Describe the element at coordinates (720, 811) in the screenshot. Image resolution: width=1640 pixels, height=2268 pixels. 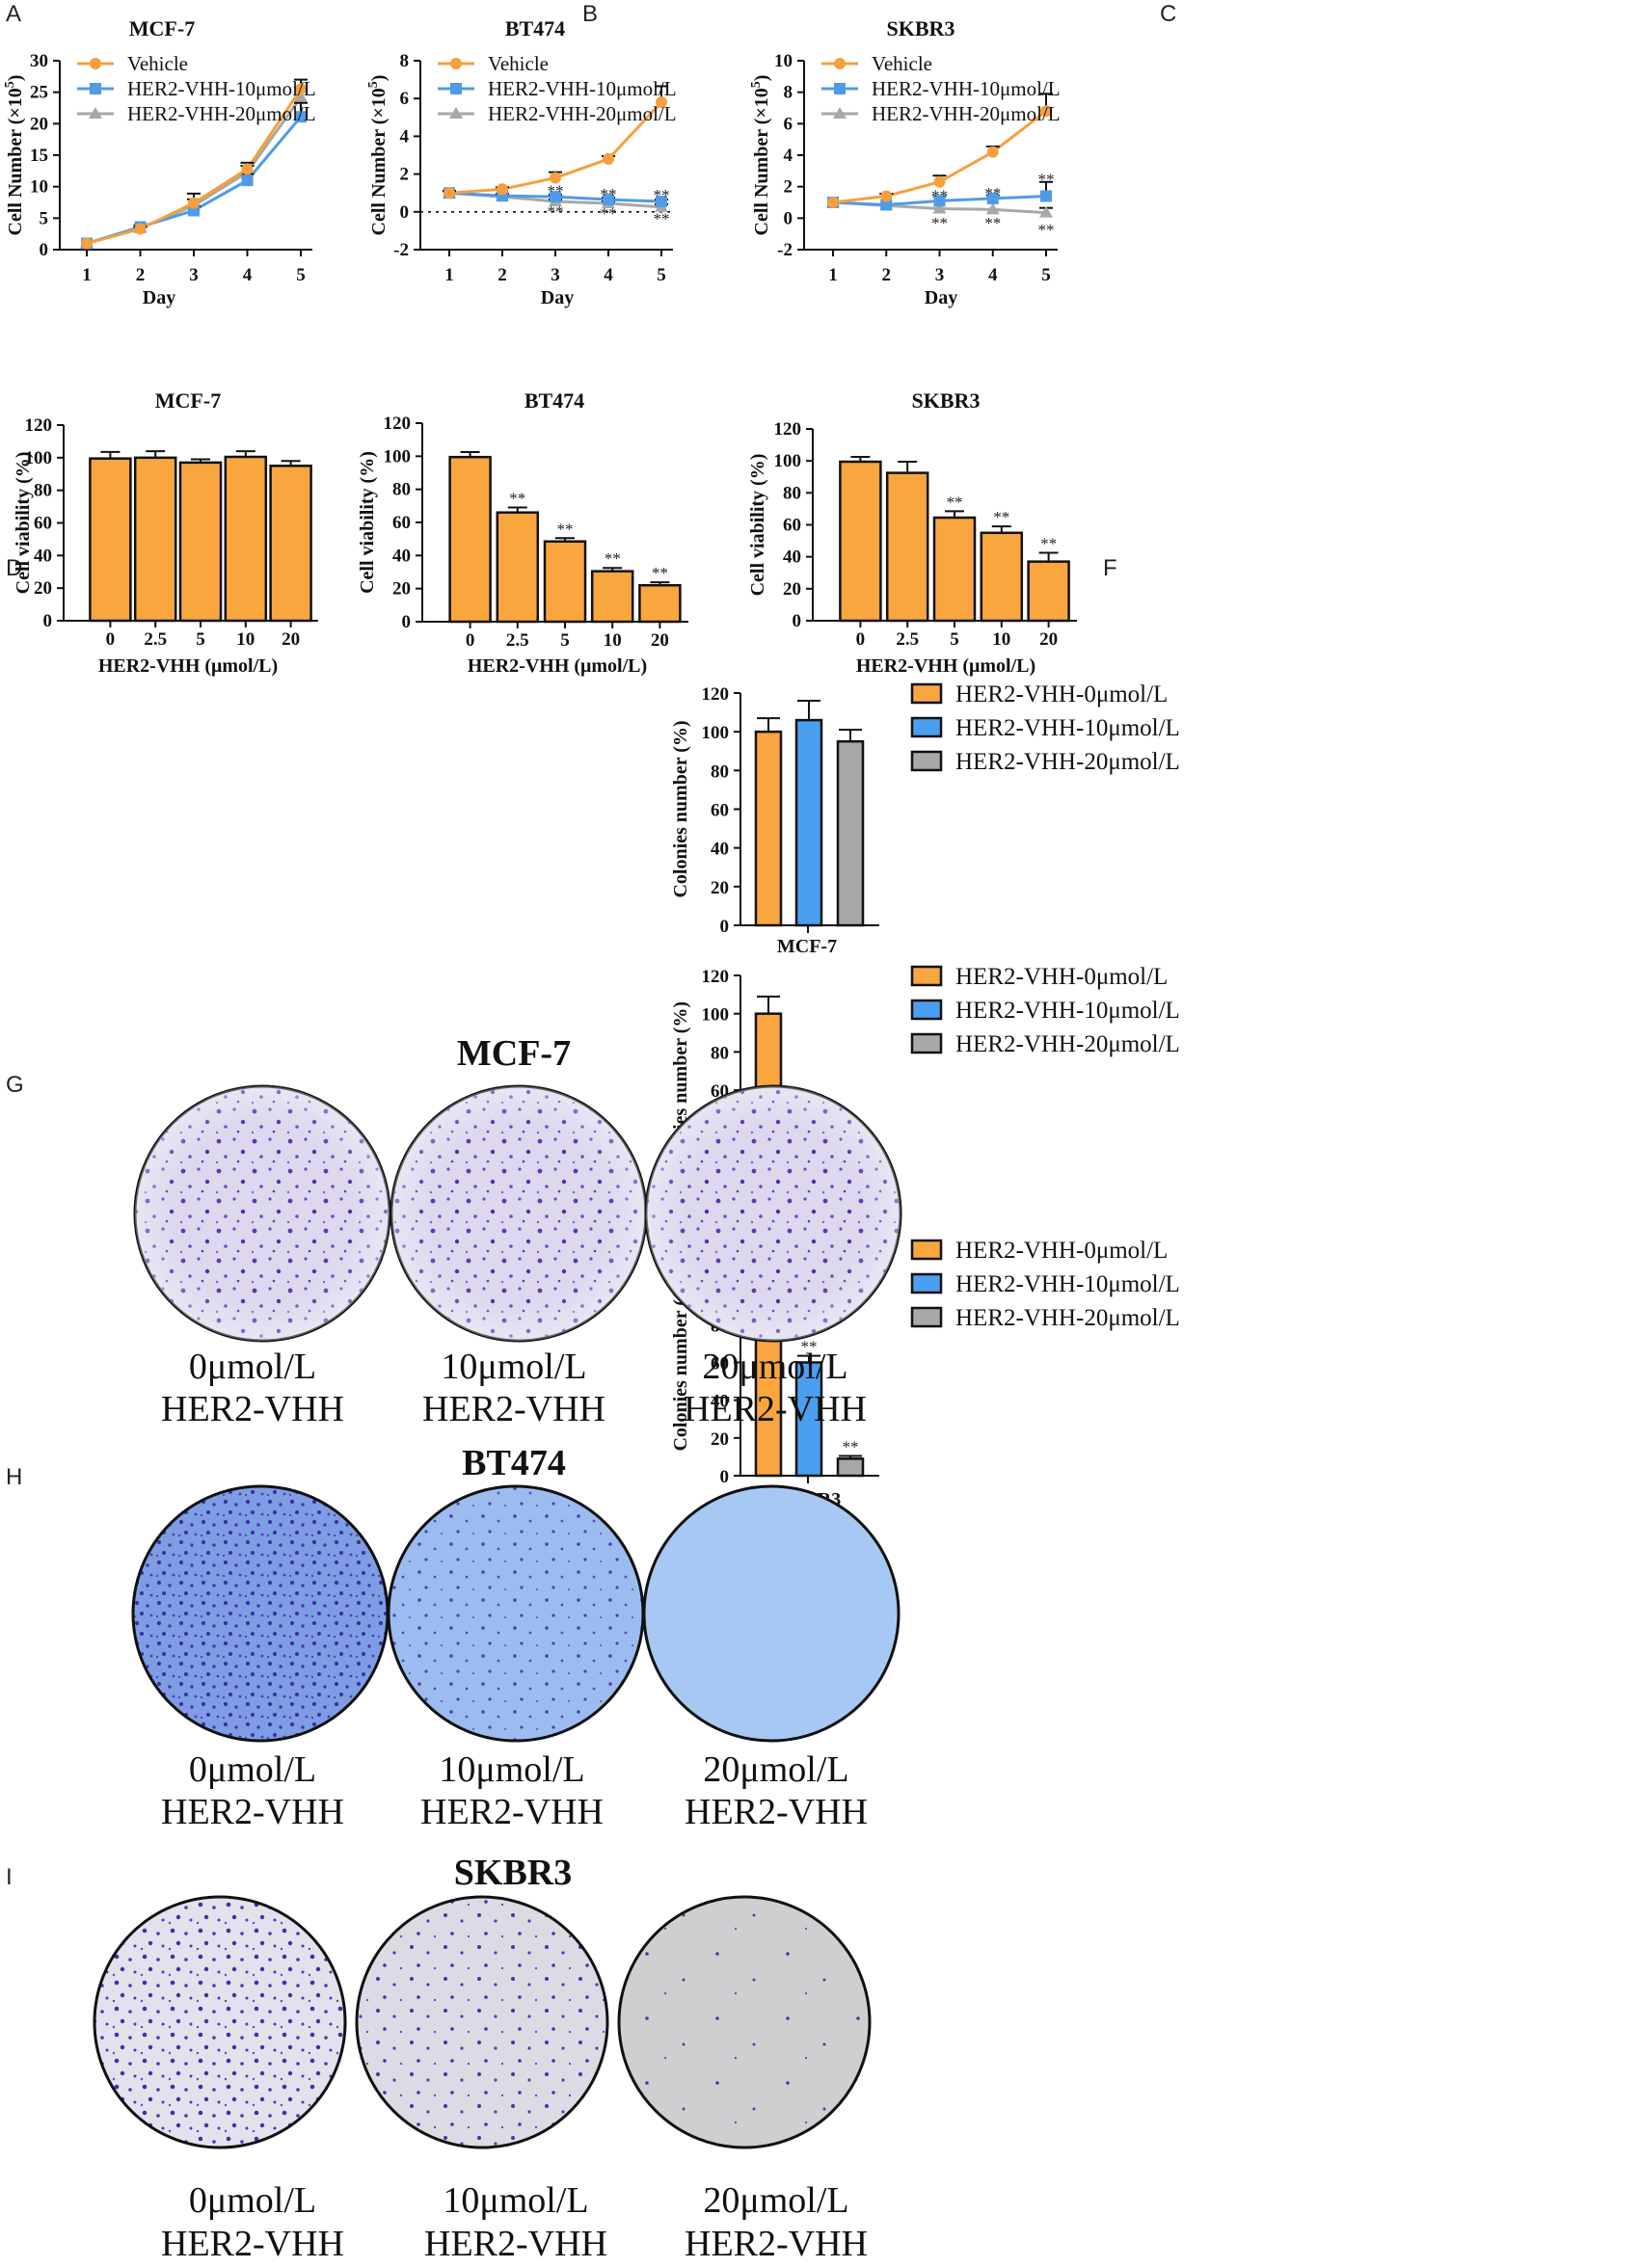
I see `y-tick-label: 60` at that location.